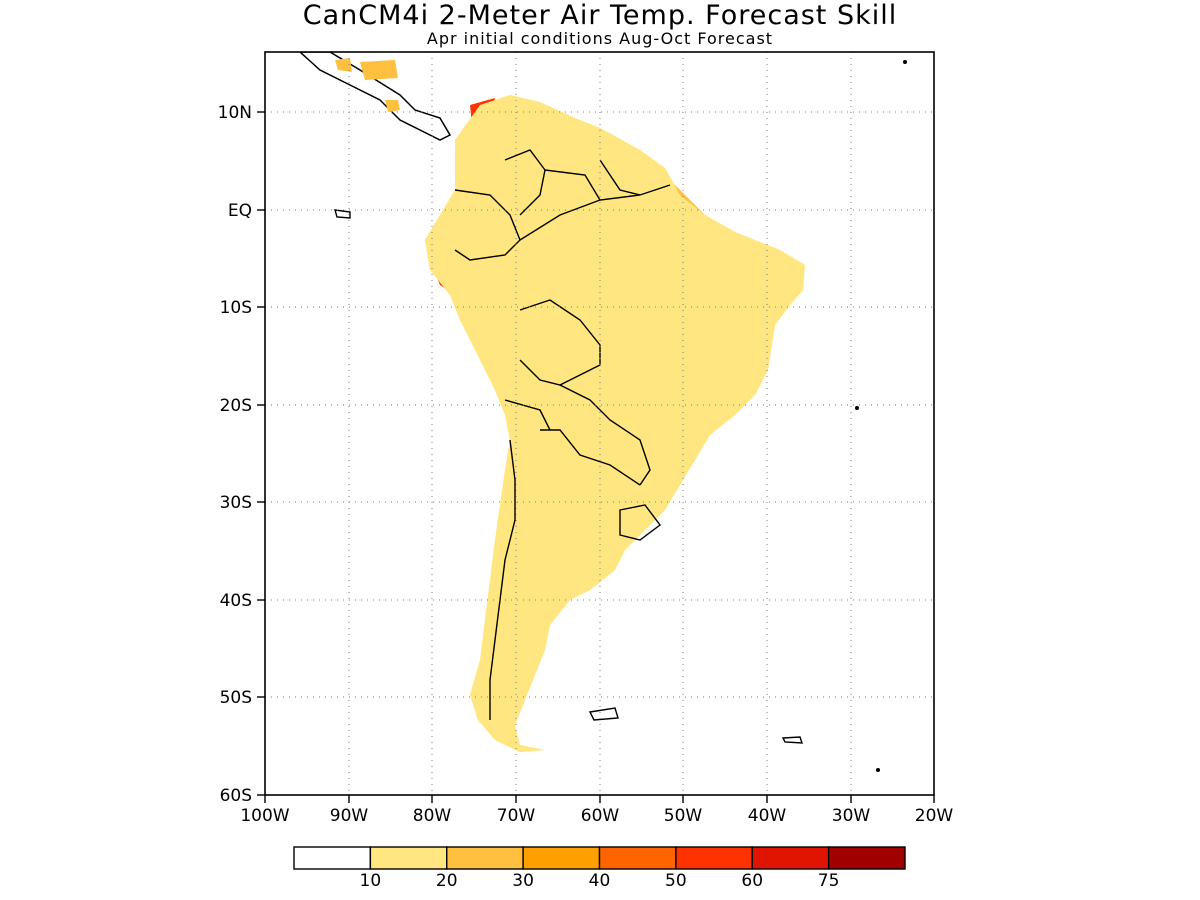  Describe the element at coordinates (600, 816) in the screenshot. I see `x-tick-label: 60W` at that location.